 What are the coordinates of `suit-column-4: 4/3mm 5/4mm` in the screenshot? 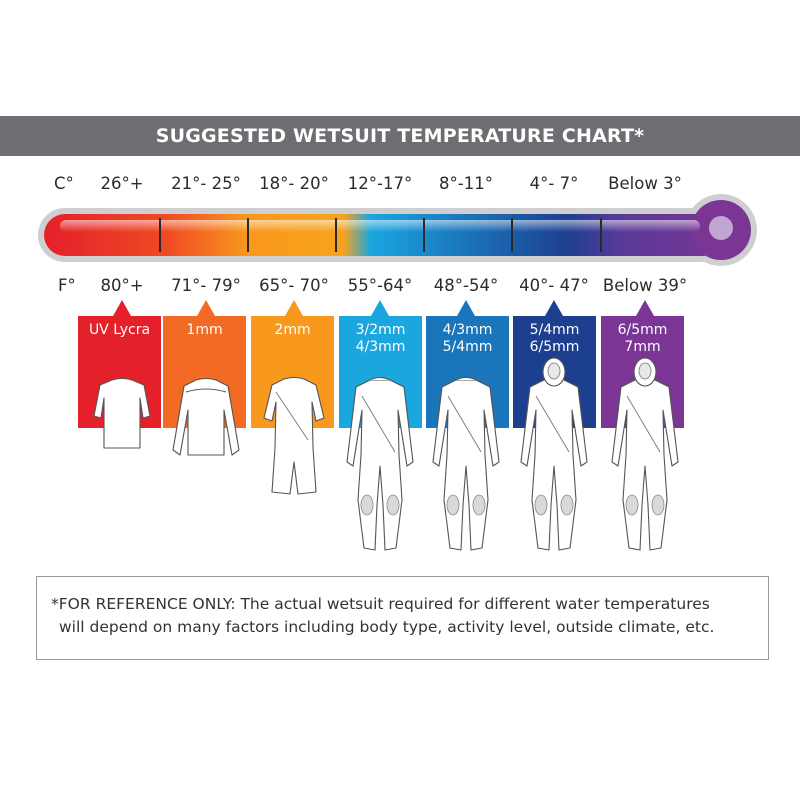 It's located at (467, 372).